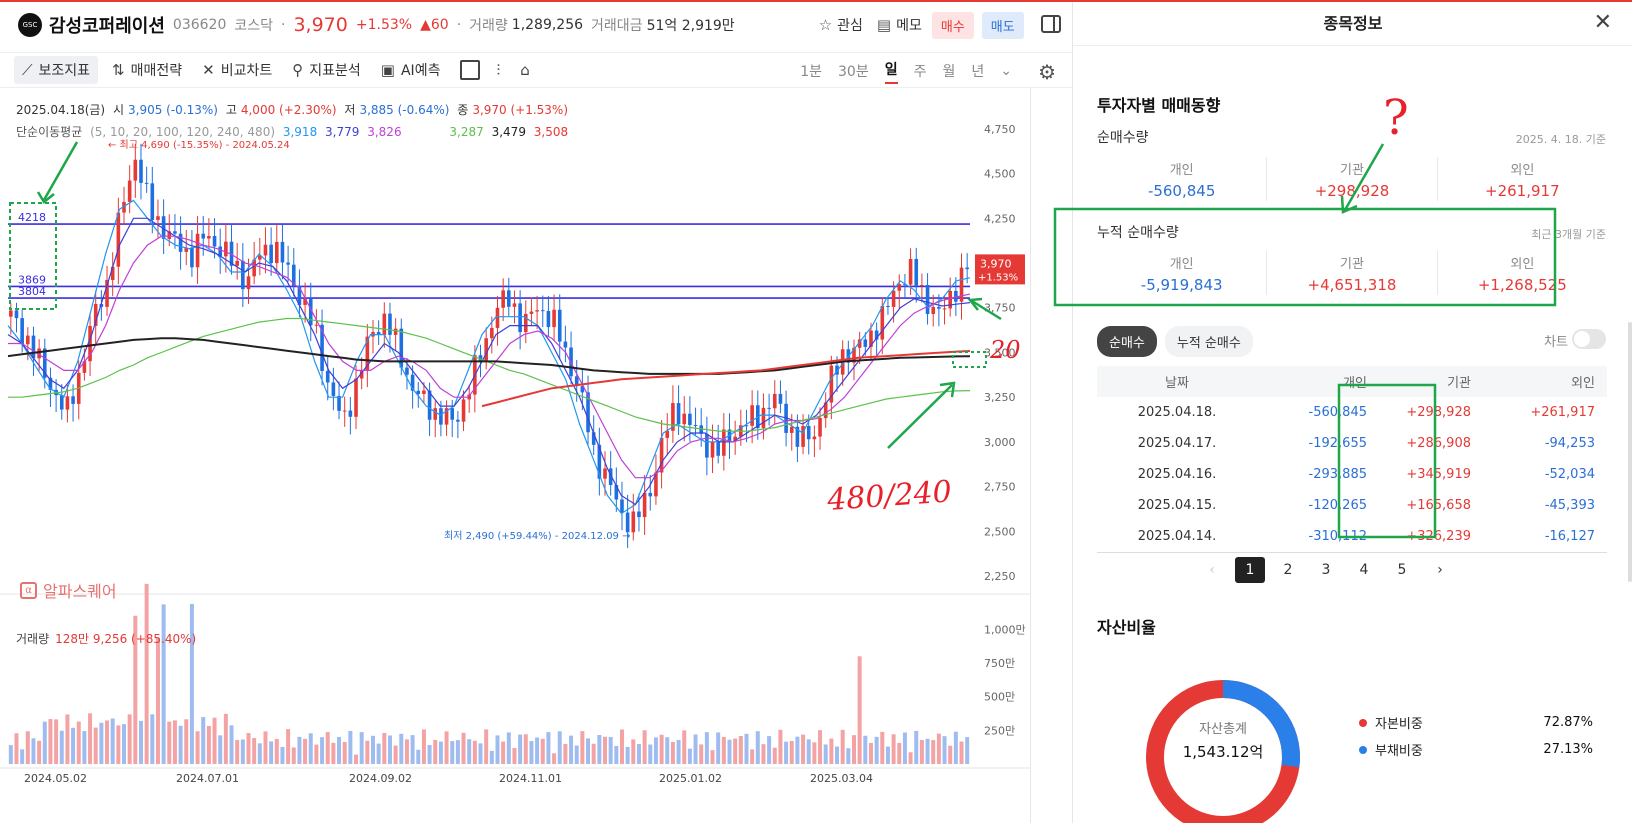  Describe the element at coordinates (978, 72) in the screenshot. I see `timeframe-year: 년` at that location.